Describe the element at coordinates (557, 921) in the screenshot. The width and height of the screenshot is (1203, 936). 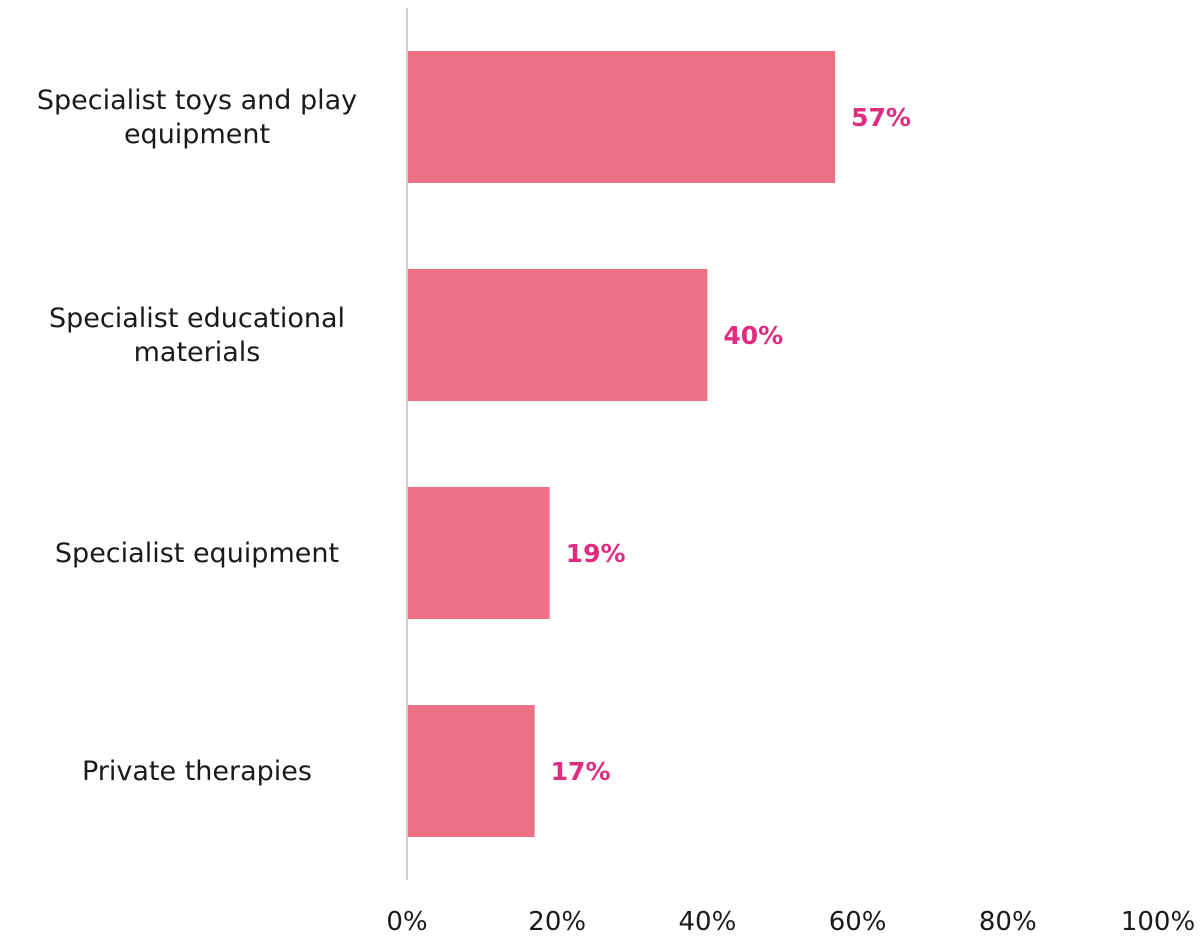
I see `x-tick-label-1: 20%` at that location.